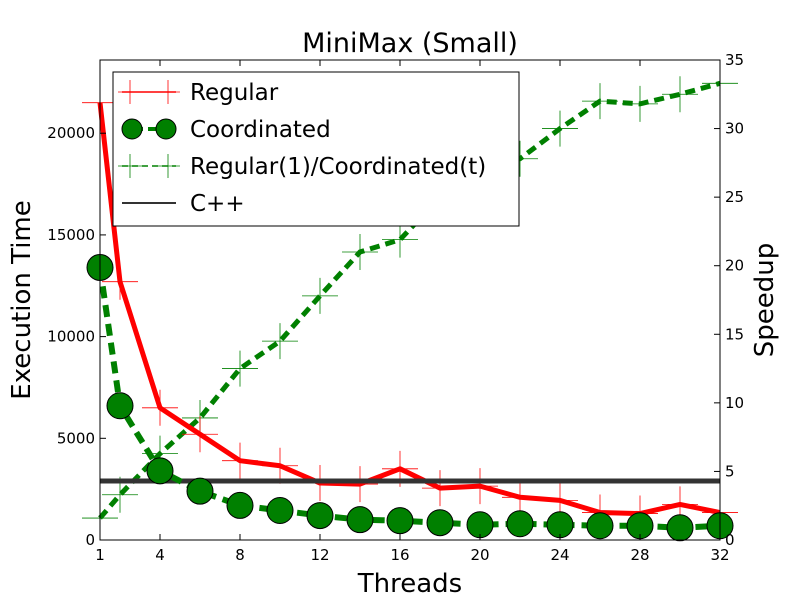 Image resolution: width=800 pixels, height=600 pixels. I want to click on legend-box, so click(316, 149).